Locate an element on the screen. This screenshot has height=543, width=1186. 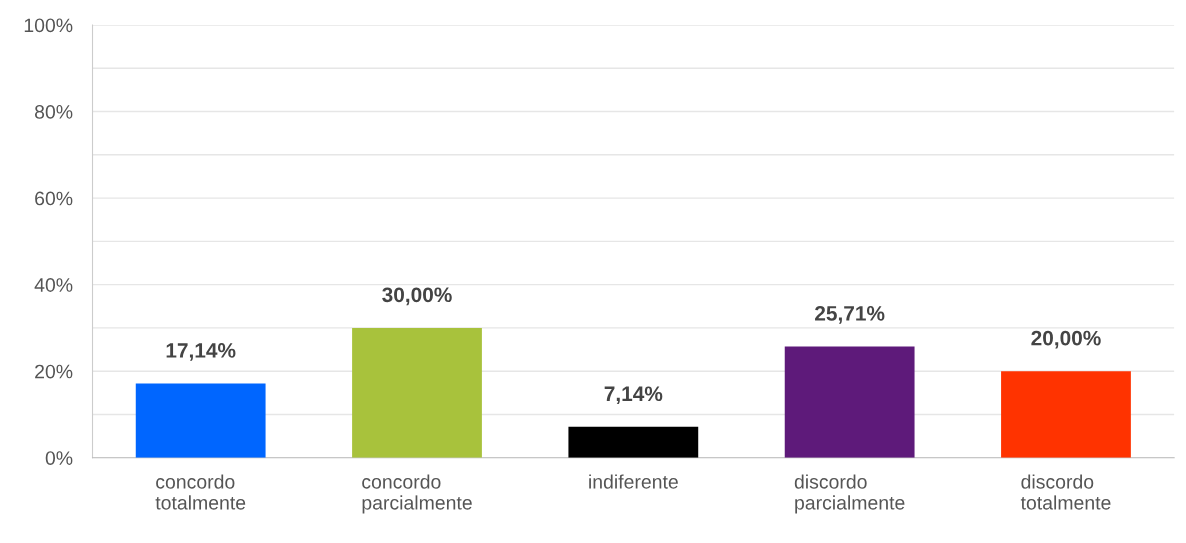
y-tick-label: 60% is located at coordinates (54, 198).